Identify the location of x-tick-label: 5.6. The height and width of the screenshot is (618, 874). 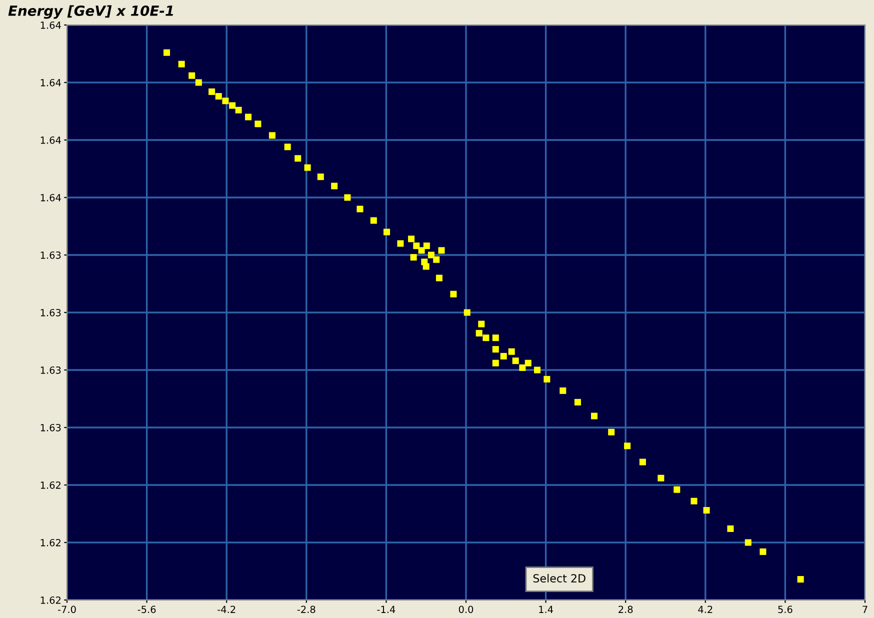
(785, 610).